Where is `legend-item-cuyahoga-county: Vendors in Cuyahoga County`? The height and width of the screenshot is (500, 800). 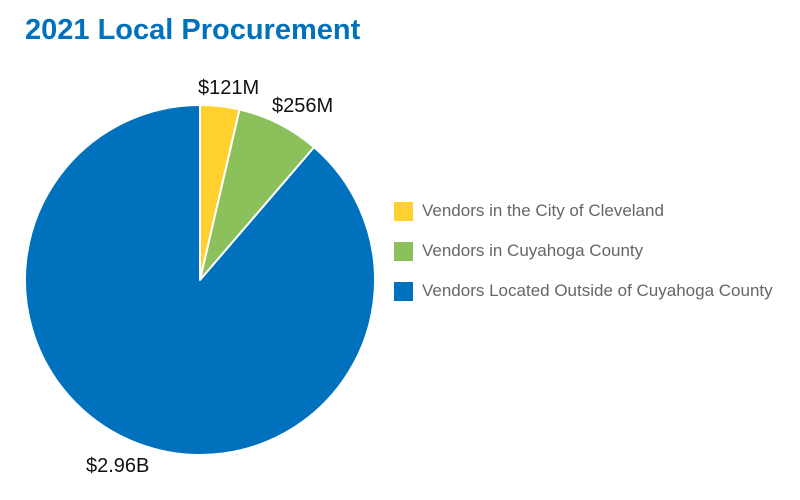 legend-item-cuyahoga-county: Vendors in Cuyahoga County is located at coordinates (583, 251).